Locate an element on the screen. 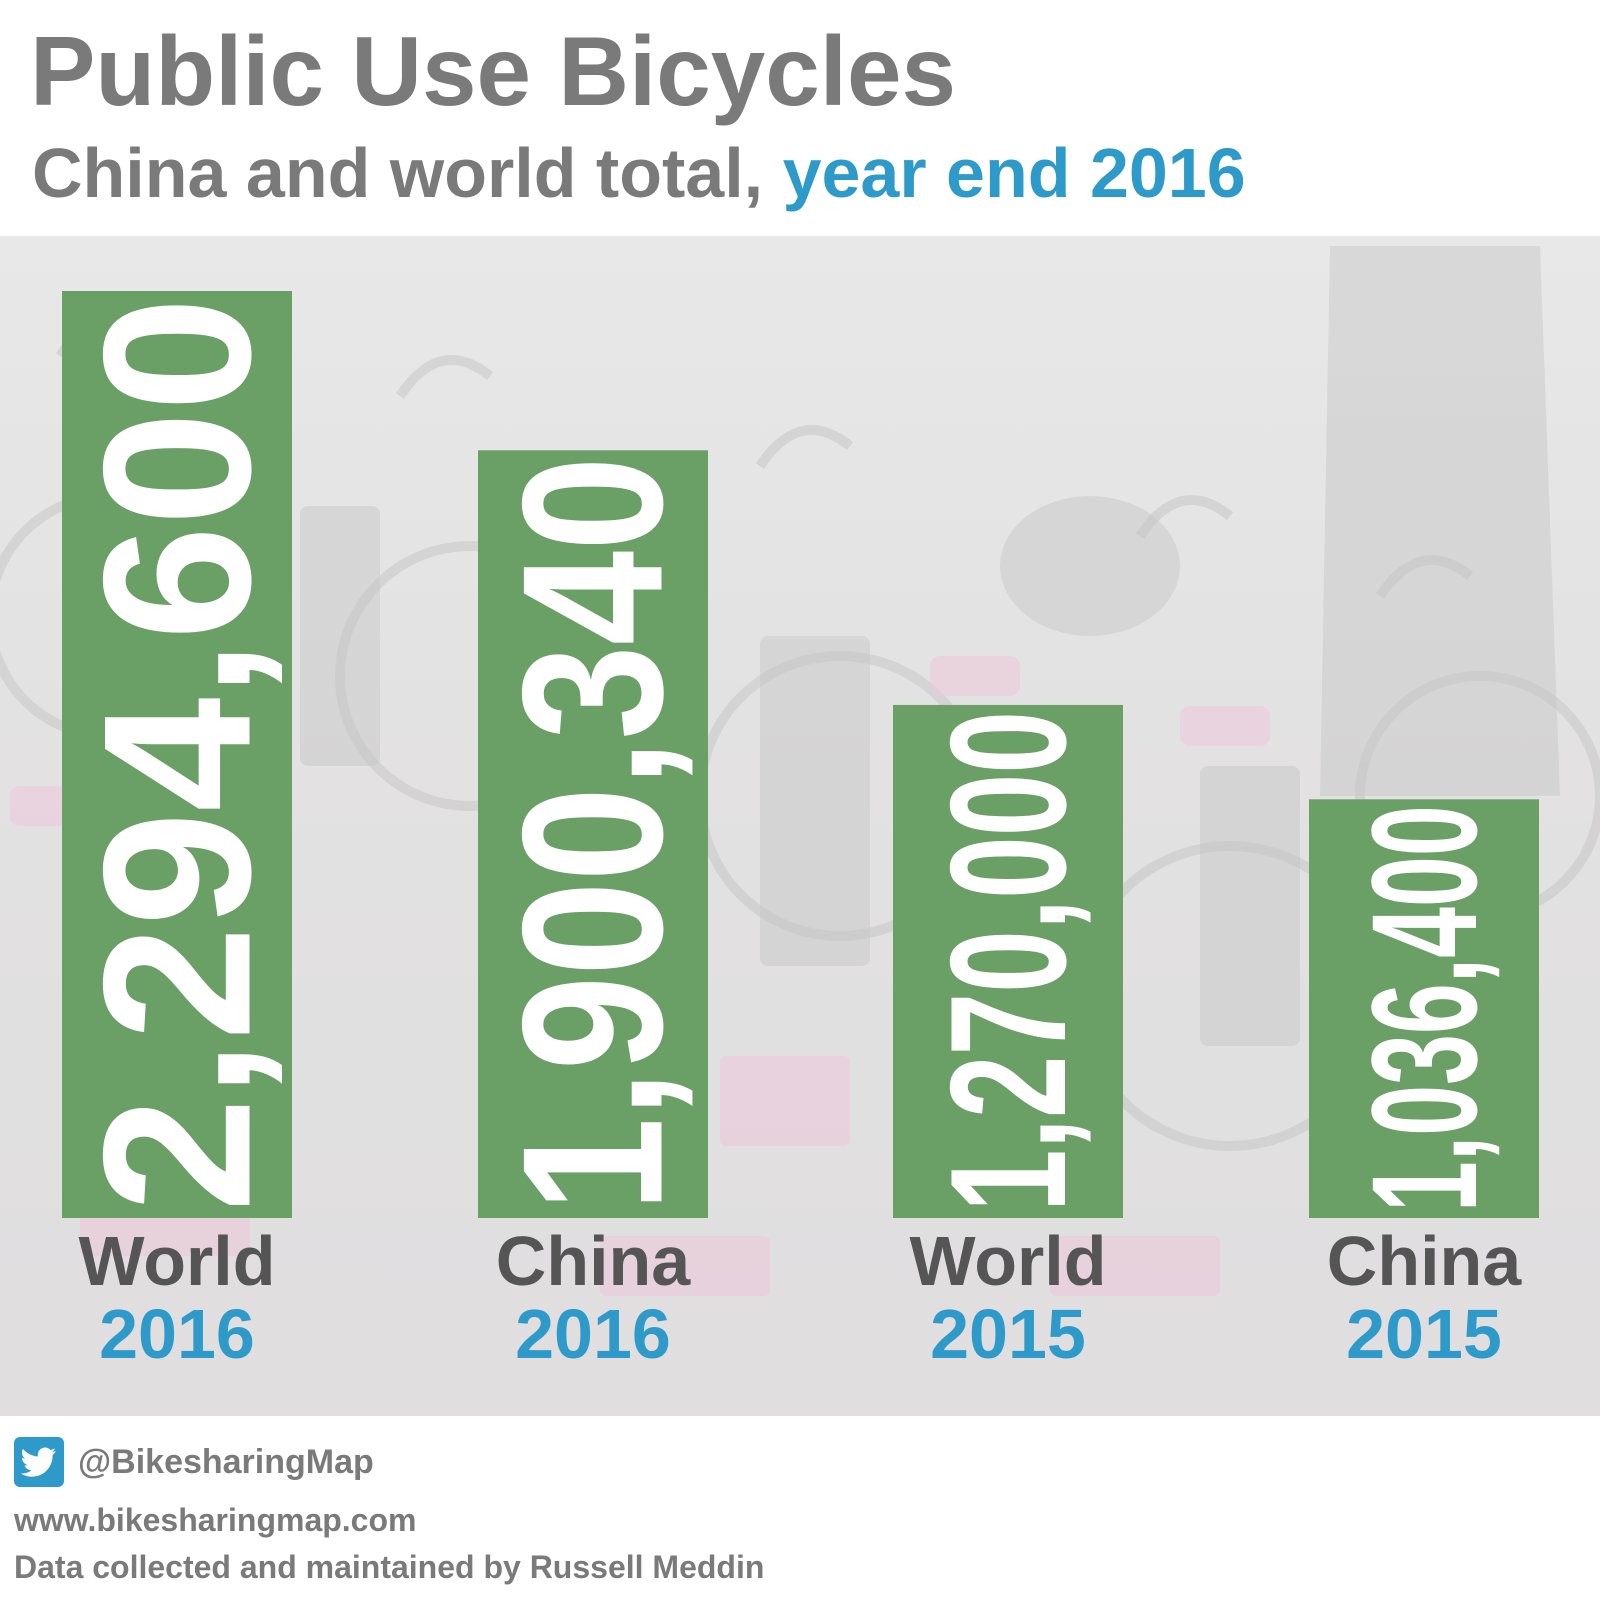  twitter-row: @BikesharingMap is located at coordinates (194, 1462).